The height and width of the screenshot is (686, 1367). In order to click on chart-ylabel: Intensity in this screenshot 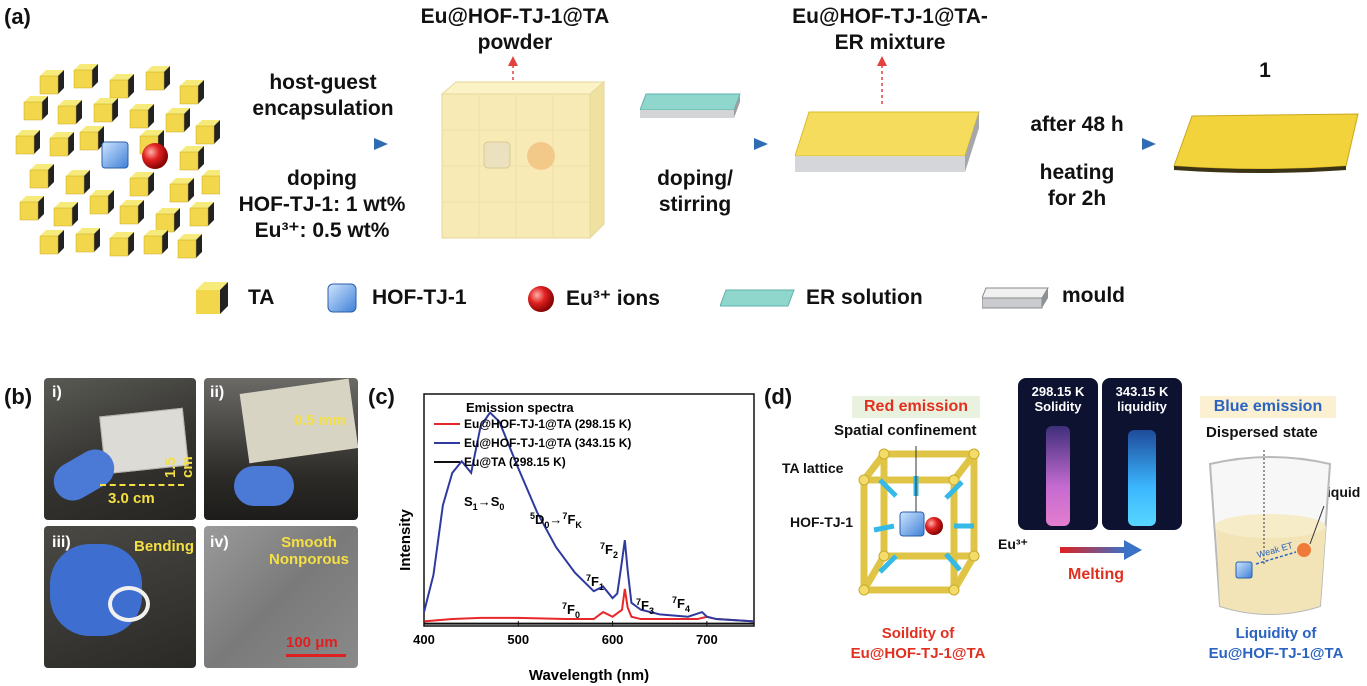, I will do `click(405, 540)`.